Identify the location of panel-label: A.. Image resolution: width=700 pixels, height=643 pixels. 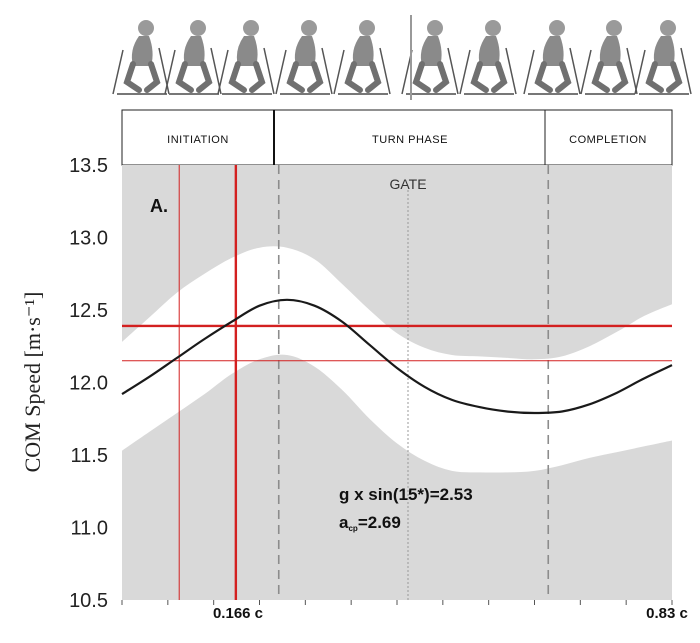
(159, 206).